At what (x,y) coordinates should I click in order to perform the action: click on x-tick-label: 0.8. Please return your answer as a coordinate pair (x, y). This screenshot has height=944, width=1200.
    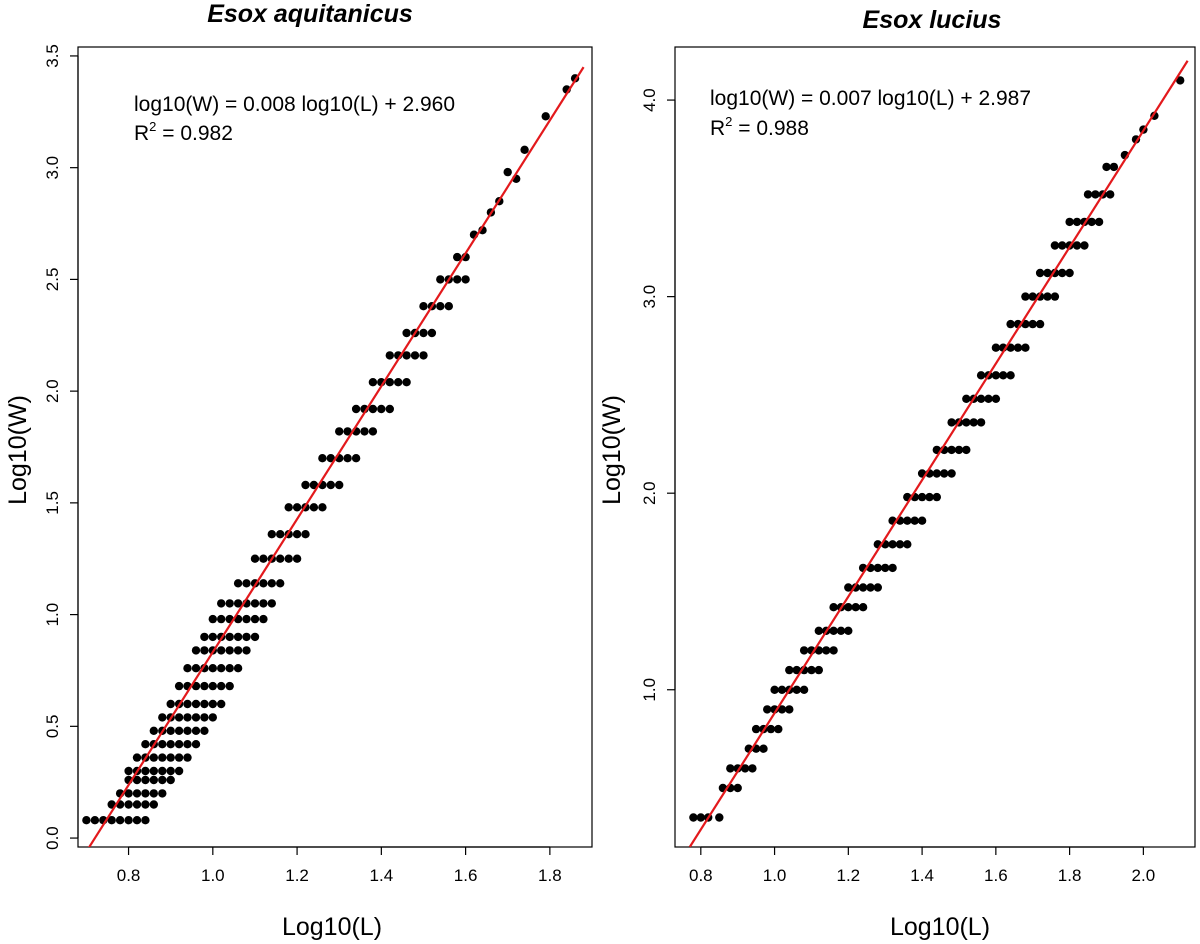
    Looking at the image, I should click on (701, 875).